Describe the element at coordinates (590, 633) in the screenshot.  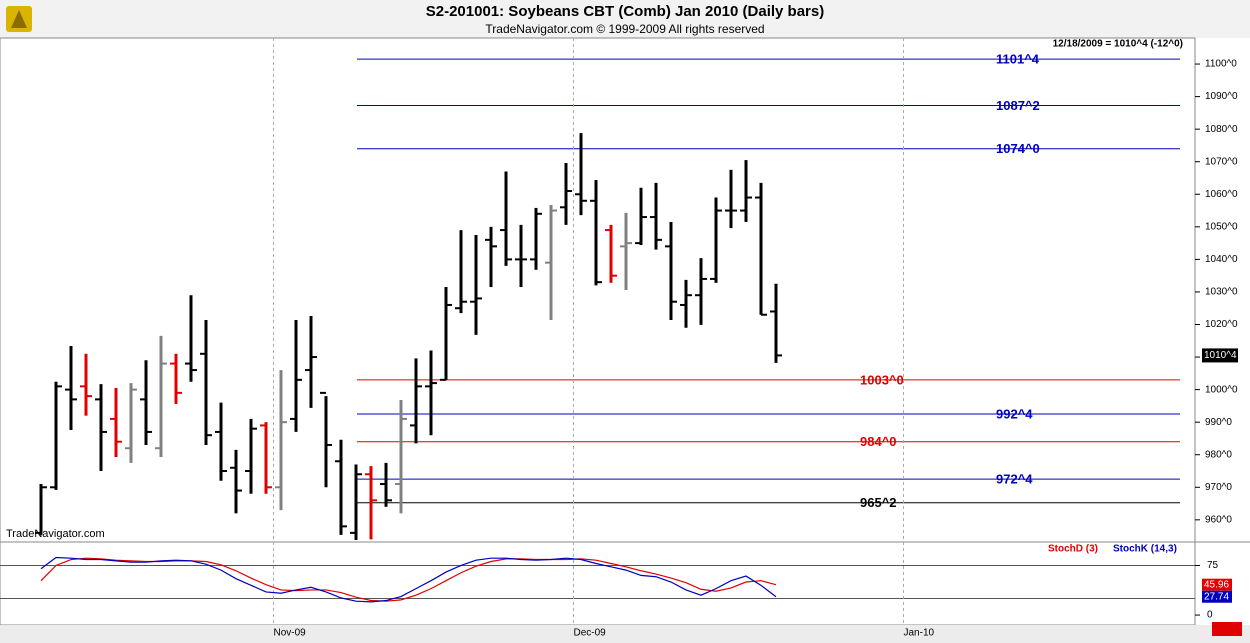
I see `x-tick-label: Dec-09` at that location.